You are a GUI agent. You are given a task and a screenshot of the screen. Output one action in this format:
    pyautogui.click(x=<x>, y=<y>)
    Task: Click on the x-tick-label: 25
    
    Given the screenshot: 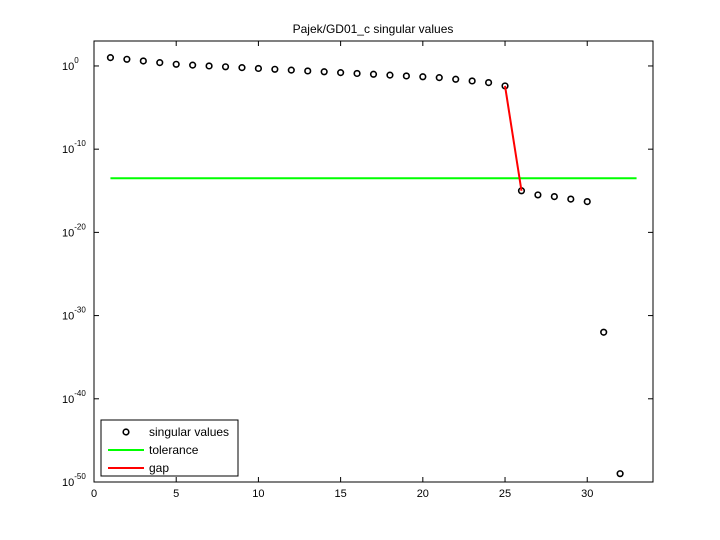 What is the action you would take?
    pyautogui.click(x=505, y=494)
    